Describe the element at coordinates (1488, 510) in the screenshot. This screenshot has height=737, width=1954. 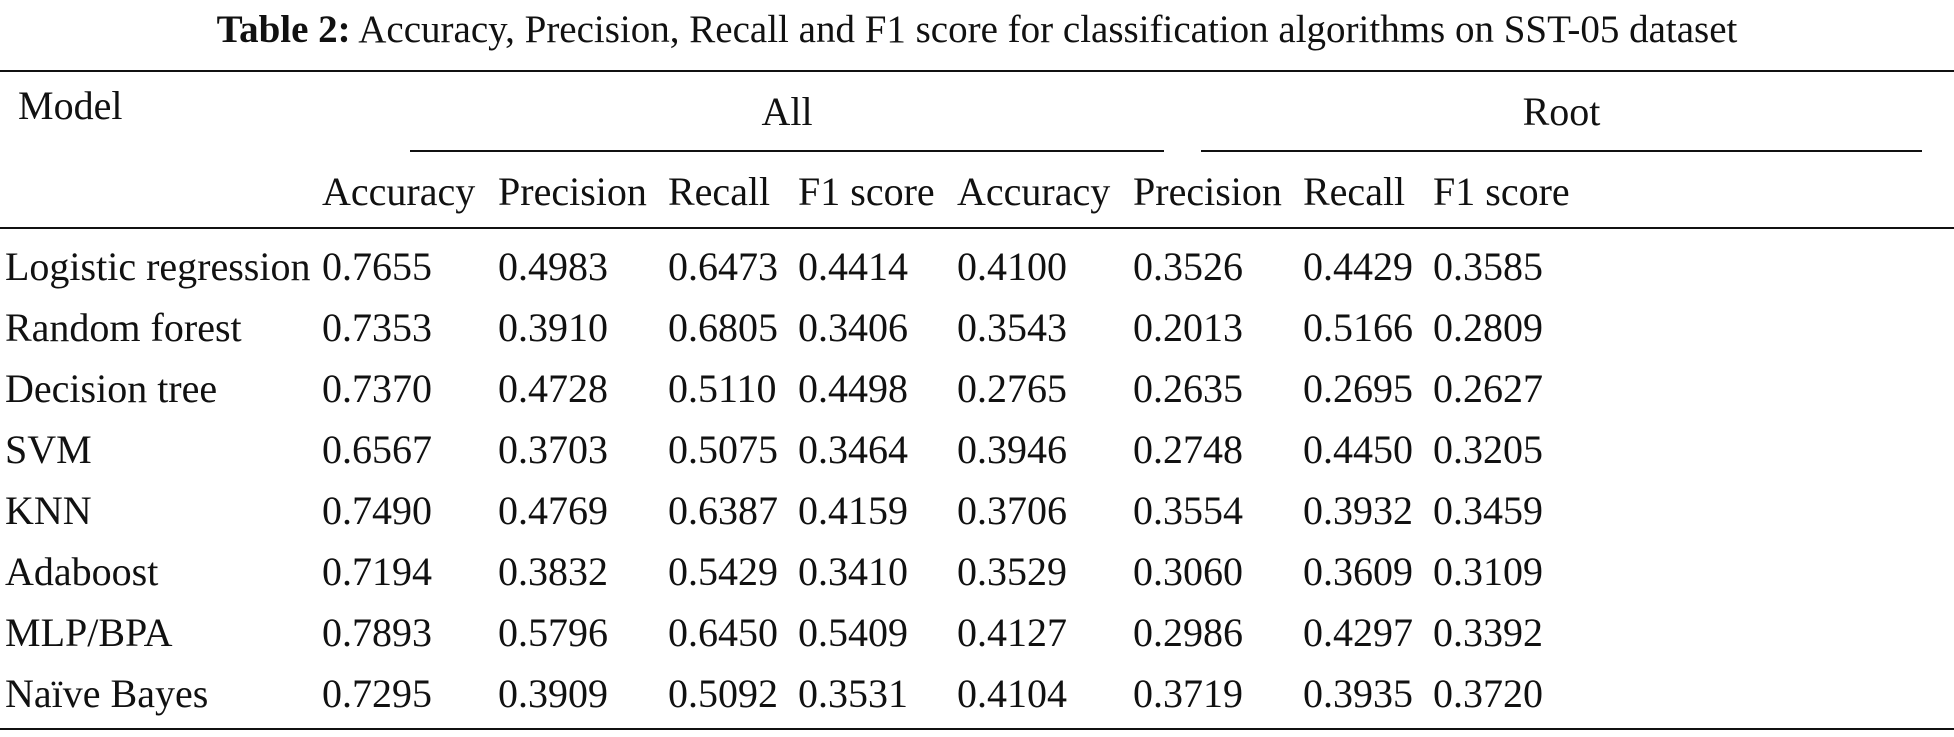
I see `table-cell: 0.3459` at that location.